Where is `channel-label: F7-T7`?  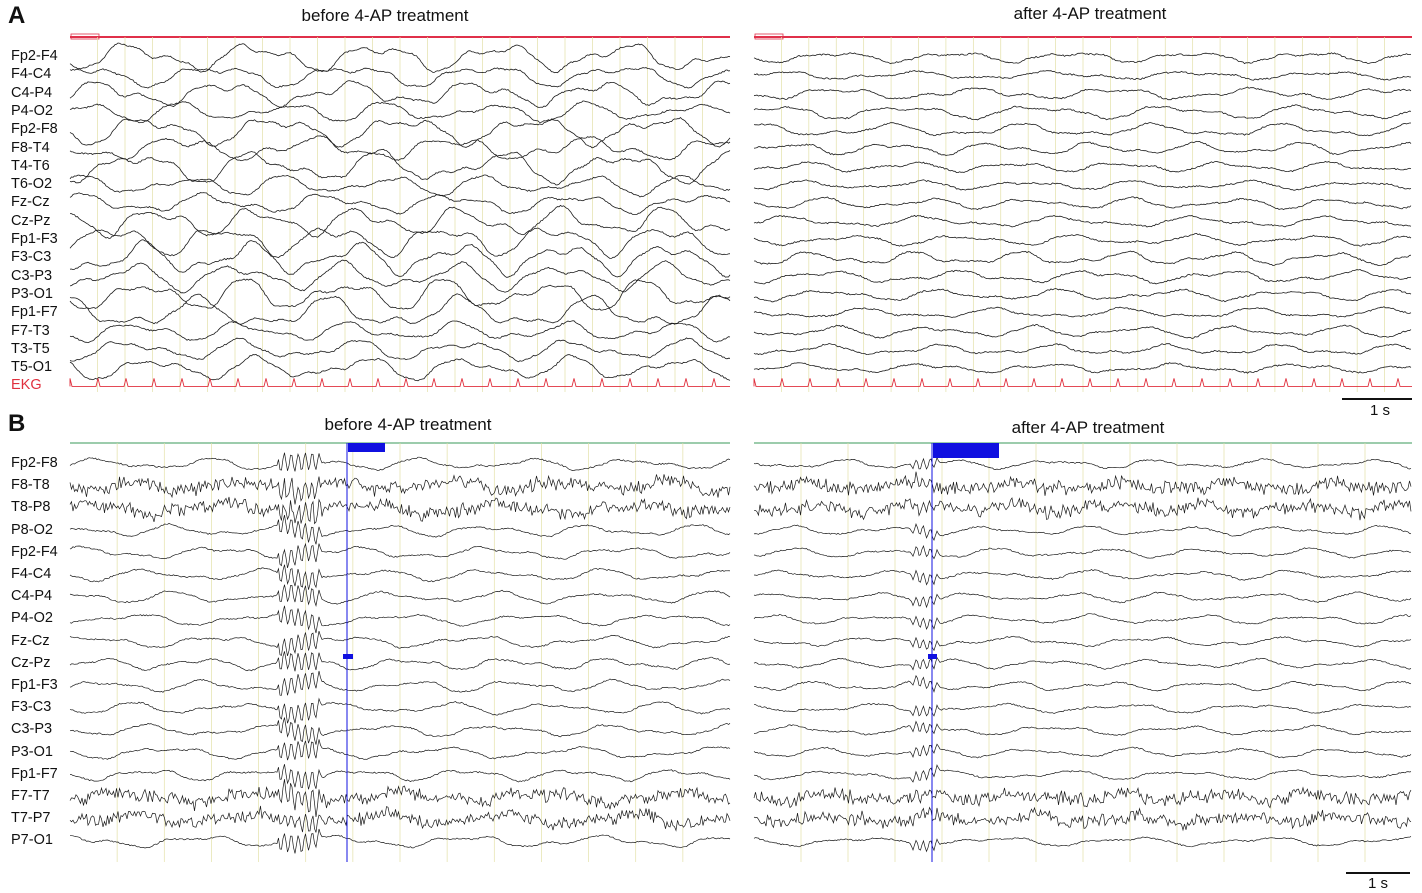
channel-label: F7-T7 is located at coordinates (30, 796).